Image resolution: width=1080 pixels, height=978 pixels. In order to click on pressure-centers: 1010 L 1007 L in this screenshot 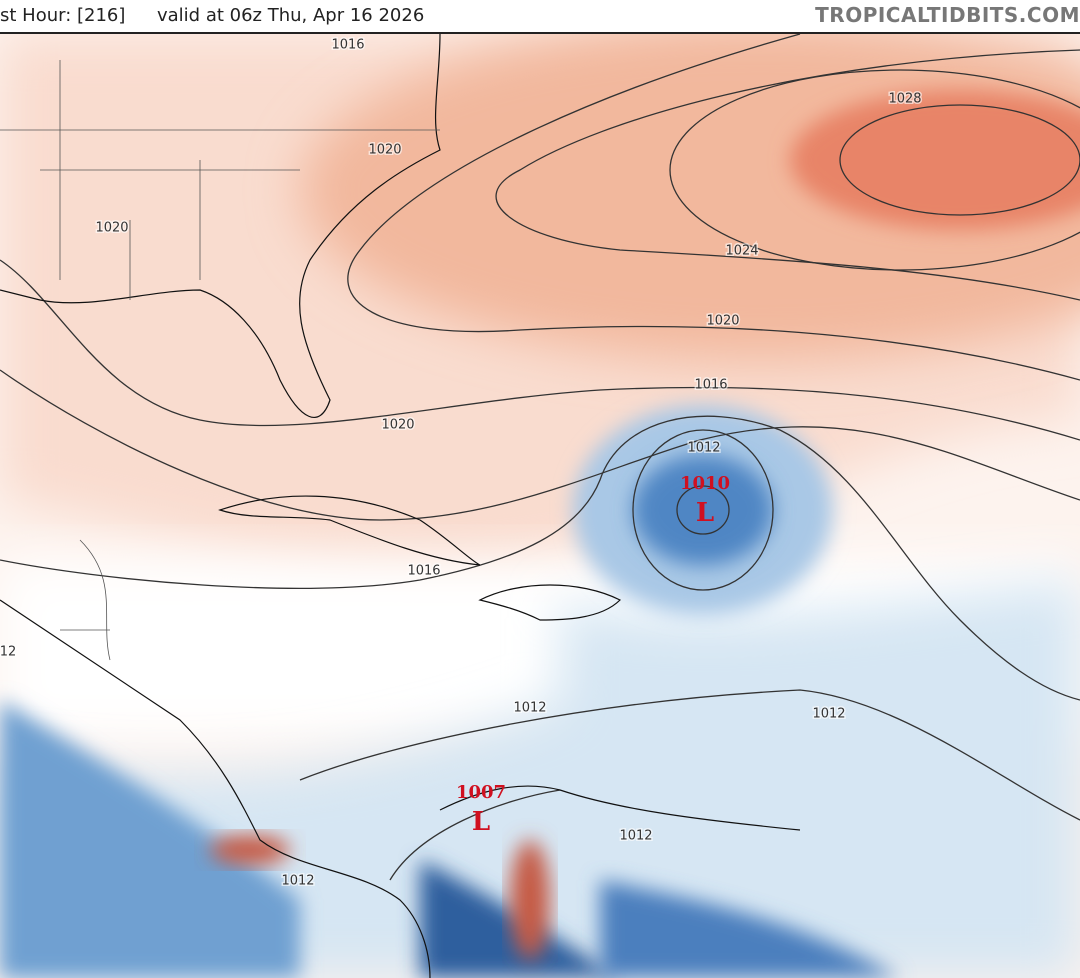, I will do `click(593, 655)`.